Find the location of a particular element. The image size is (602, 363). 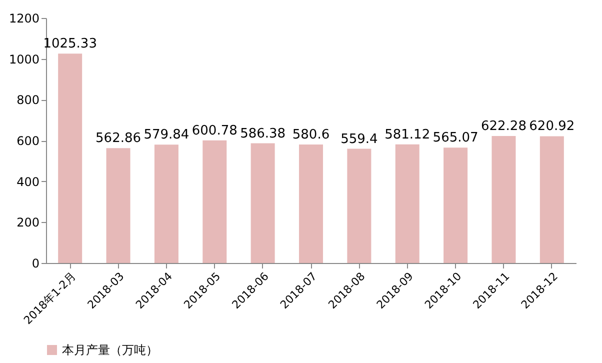

data-label: 622.28 is located at coordinates (503, 126).